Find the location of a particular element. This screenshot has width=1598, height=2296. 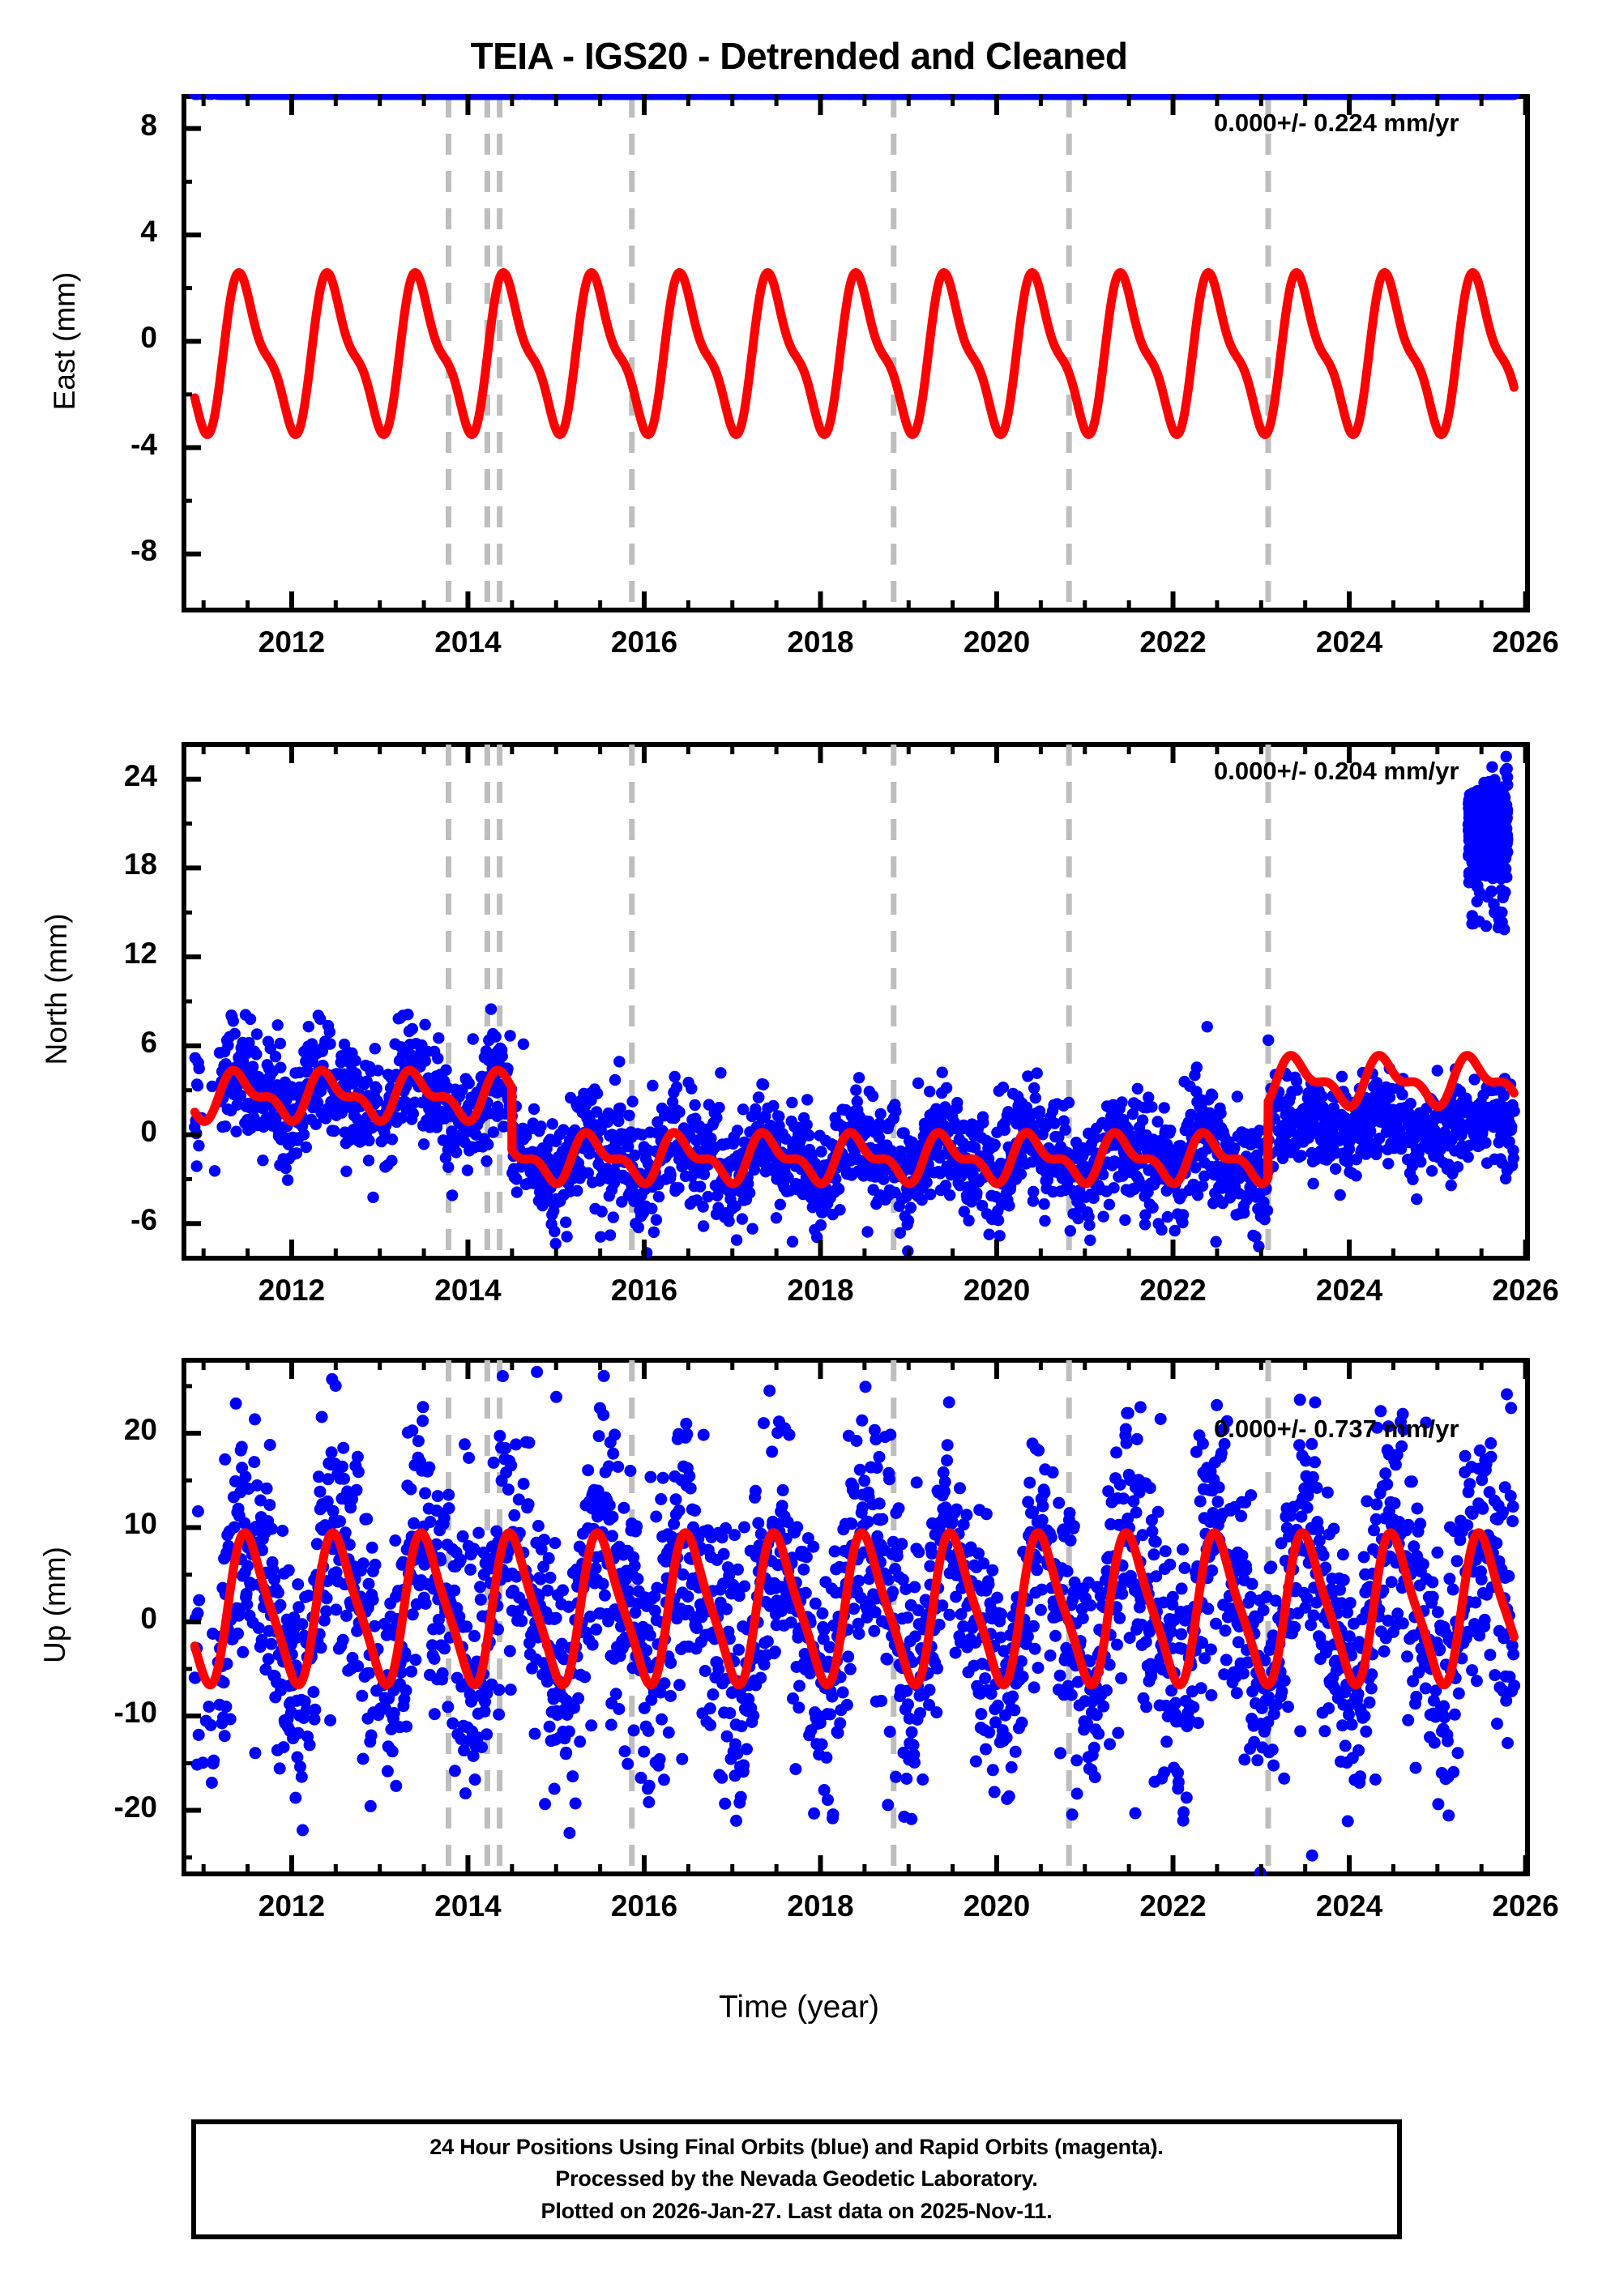

y-tick-label-east-3: -4 is located at coordinates (143, 444).